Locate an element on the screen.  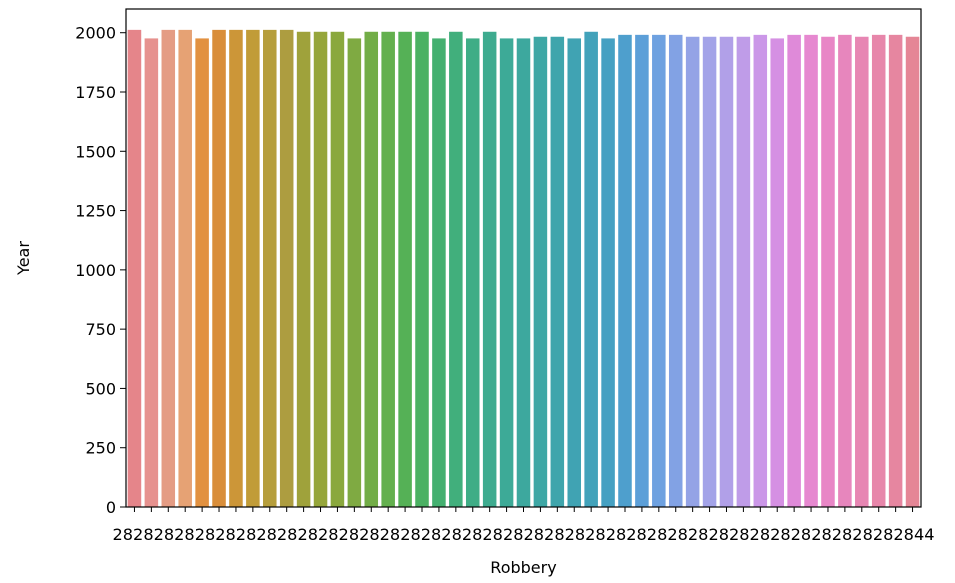
x-axis-label: Robbery is located at coordinates (523, 567).